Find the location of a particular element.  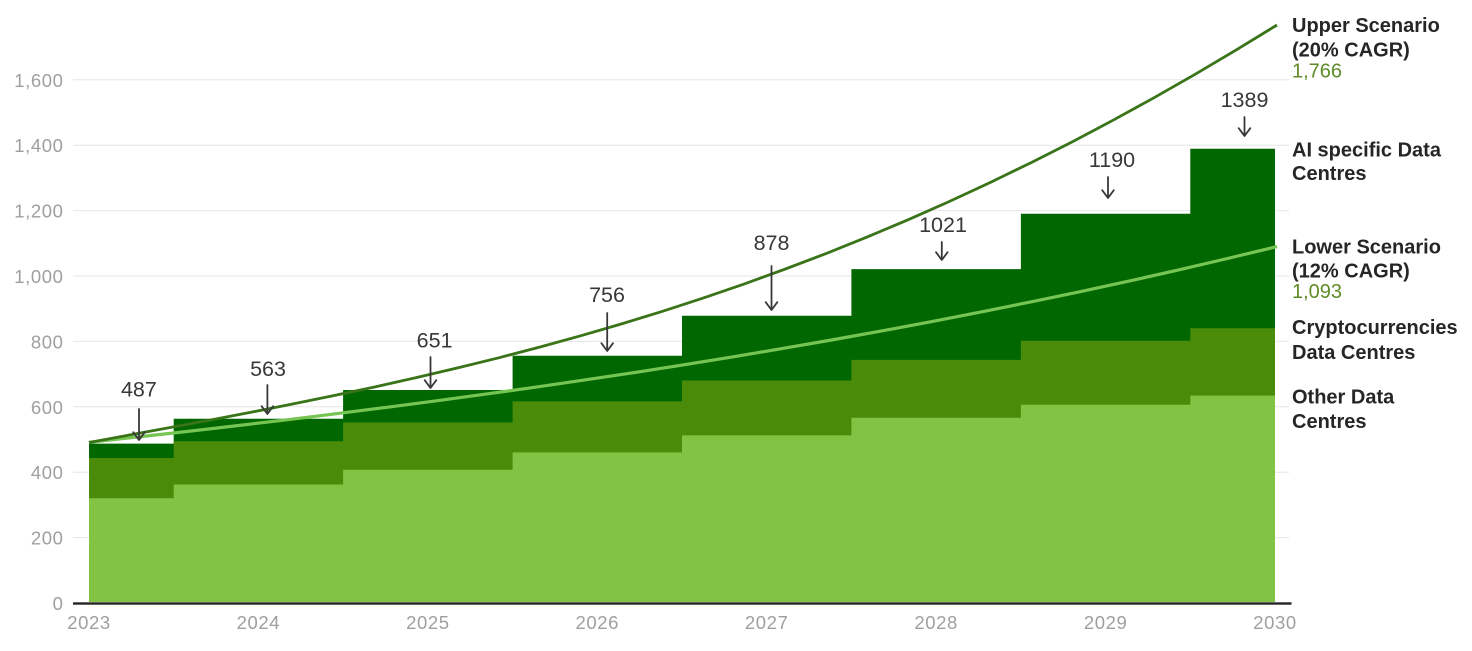

svg-text: 563 is located at coordinates (268, 369).